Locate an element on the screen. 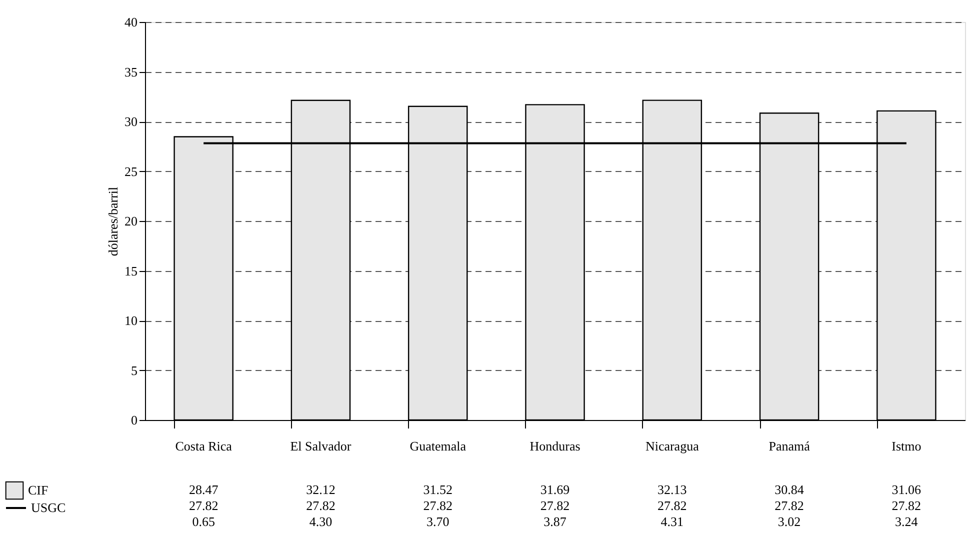 Image resolution: width=969 pixels, height=544 pixels. x-tick-label: Guatemala is located at coordinates (438, 446).